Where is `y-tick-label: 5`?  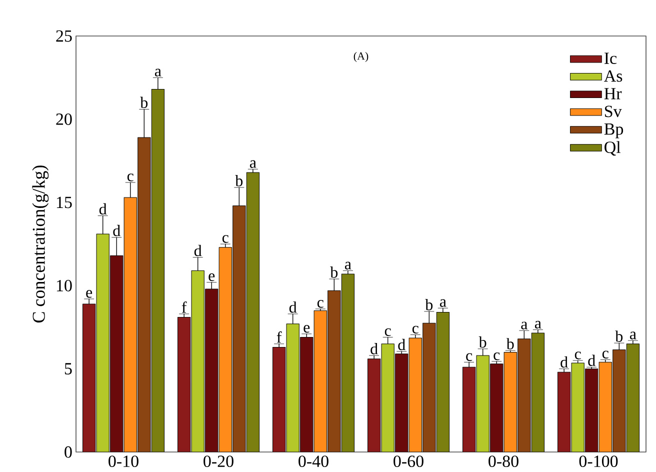
y-tick-label: 5 is located at coordinates (68, 368).